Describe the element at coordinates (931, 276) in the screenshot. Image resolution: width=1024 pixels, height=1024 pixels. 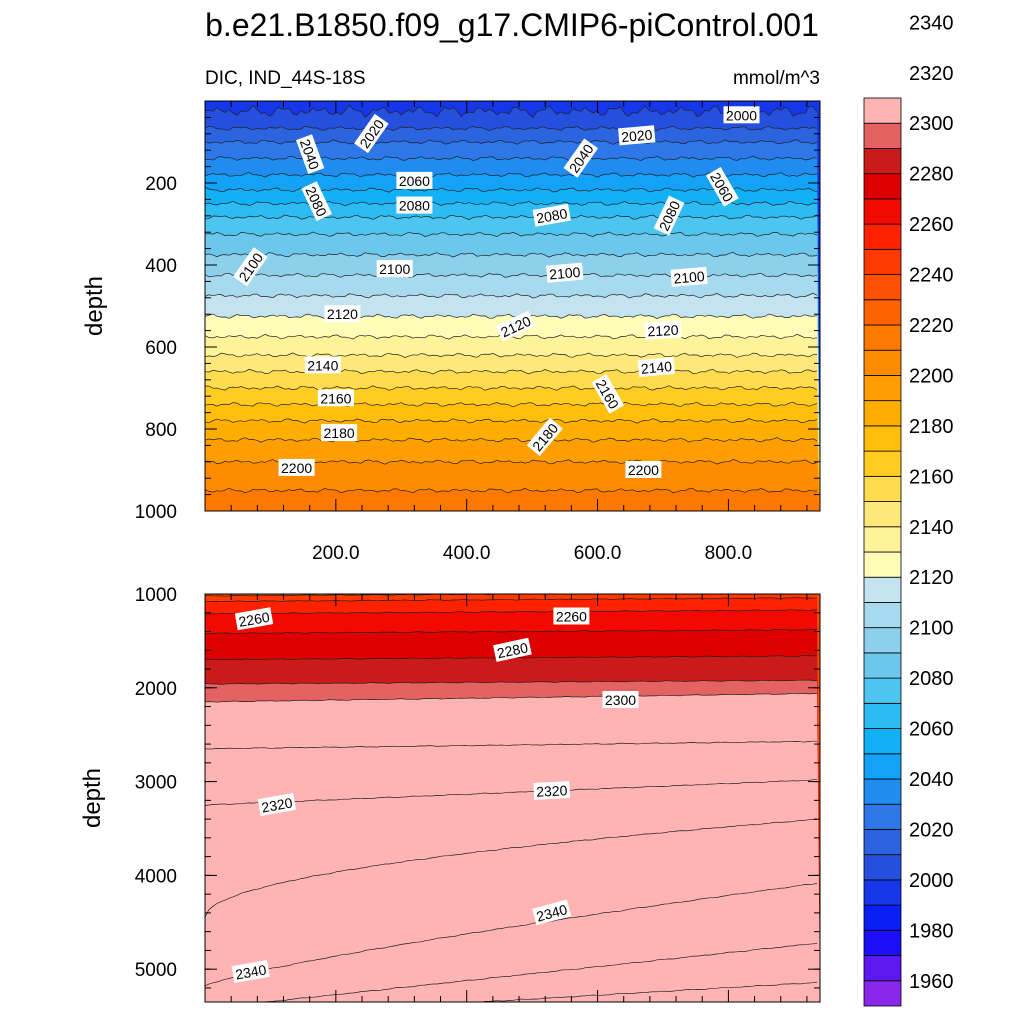
I see `colorbar-tick-label: 2240` at that location.